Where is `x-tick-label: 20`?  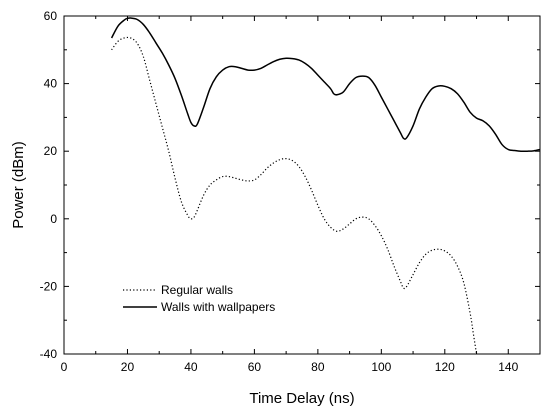
x-tick-label: 20 is located at coordinates (128, 367).